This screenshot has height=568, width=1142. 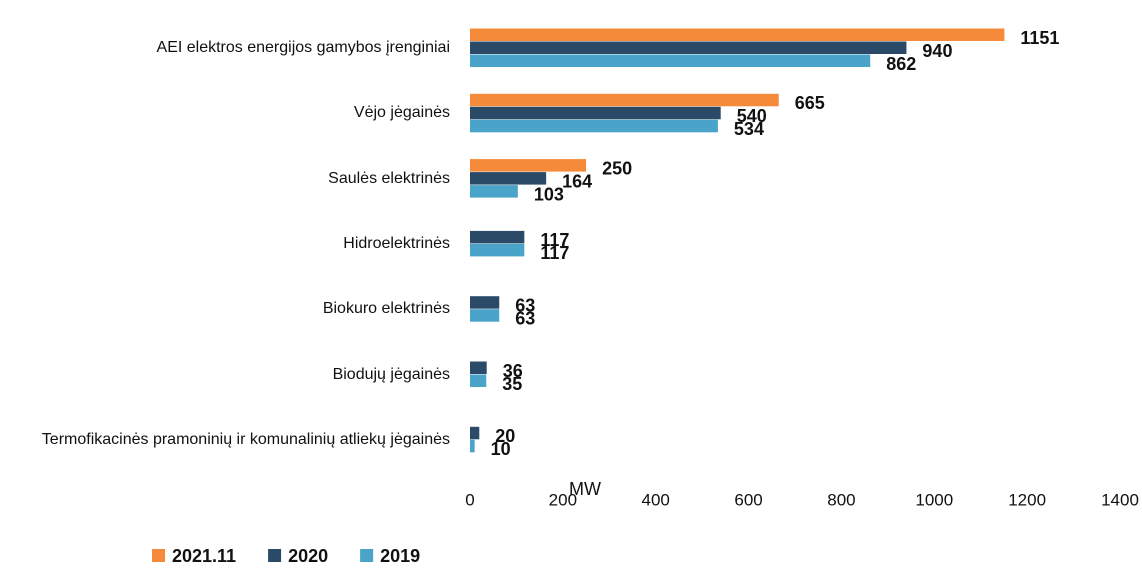 What do you see at coordinates (577, 181) in the screenshot?
I see `value-label: 164` at bounding box center [577, 181].